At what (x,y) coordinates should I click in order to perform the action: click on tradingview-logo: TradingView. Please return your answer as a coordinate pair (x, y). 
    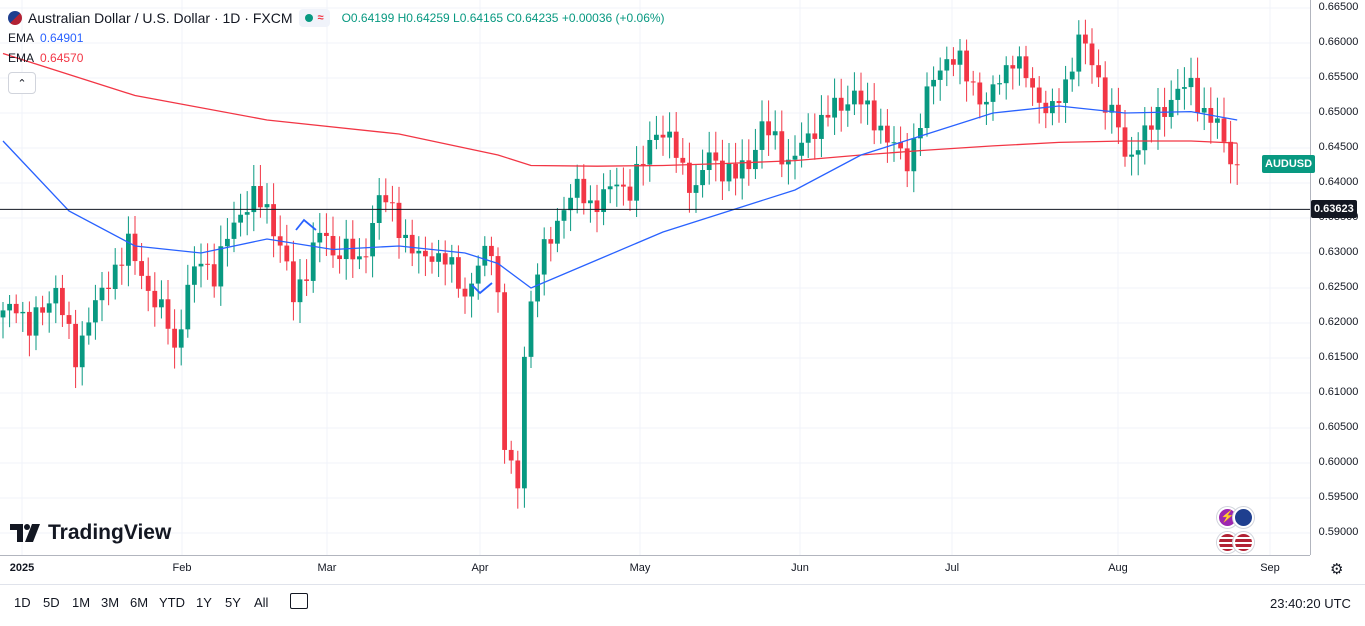
    Looking at the image, I should click on (90, 533).